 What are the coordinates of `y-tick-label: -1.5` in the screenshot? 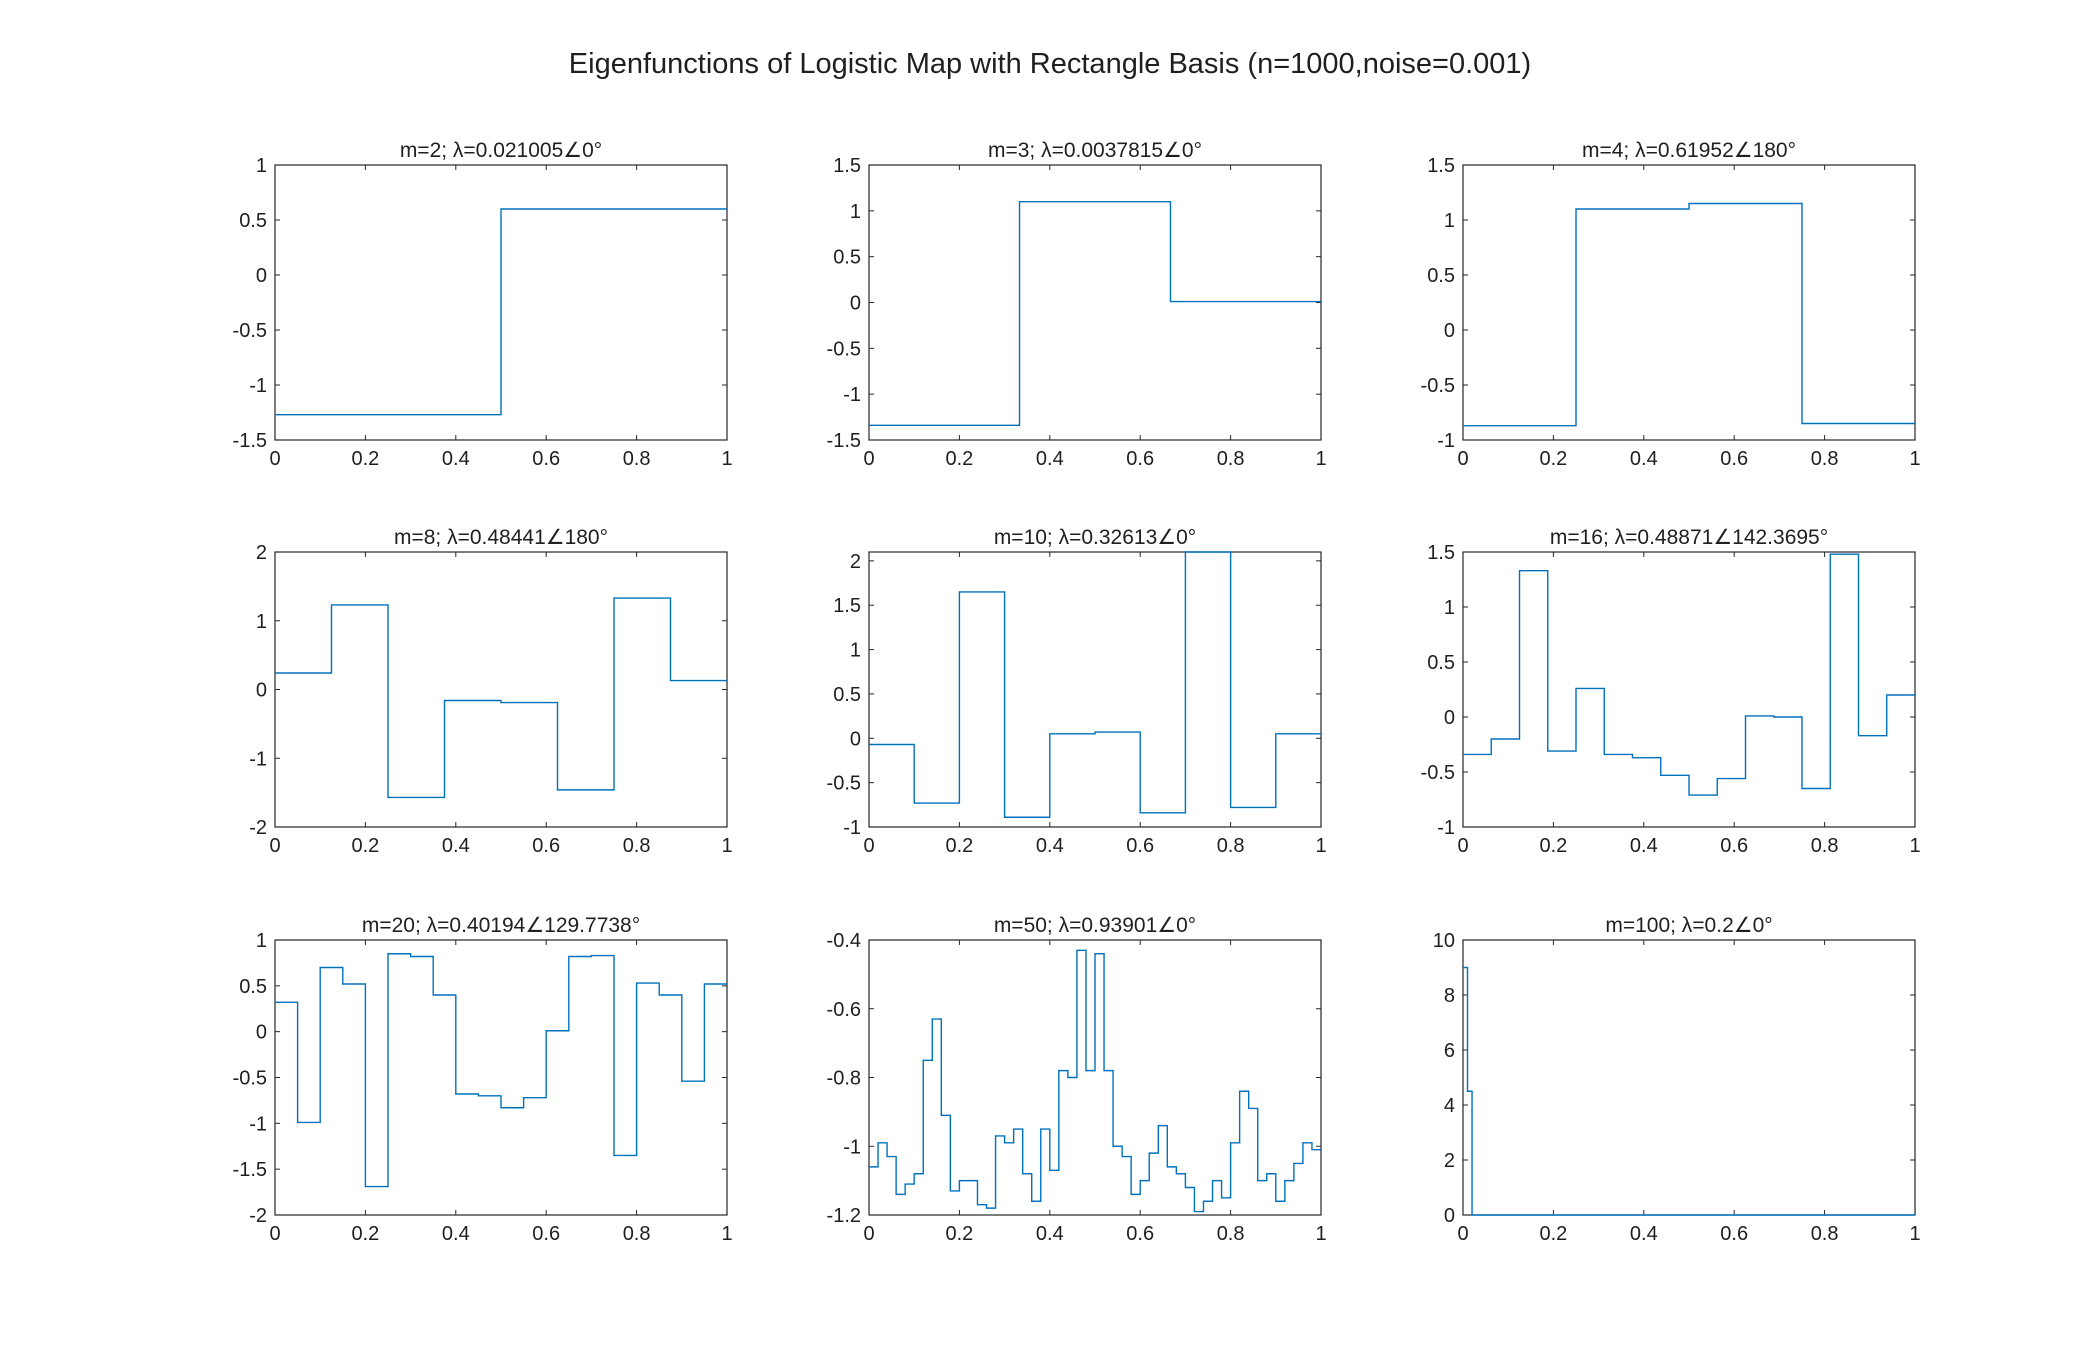 It's located at (844, 441).